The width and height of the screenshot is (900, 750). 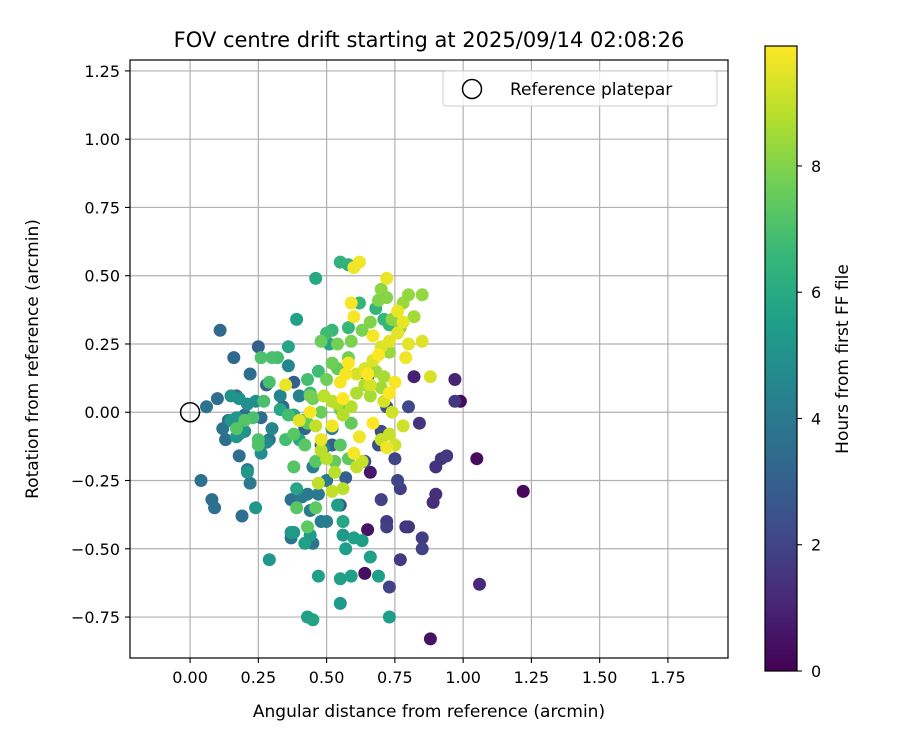 What do you see at coordinates (102, 207) in the screenshot?
I see `y-tick-label: 0.75` at bounding box center [102, 207].